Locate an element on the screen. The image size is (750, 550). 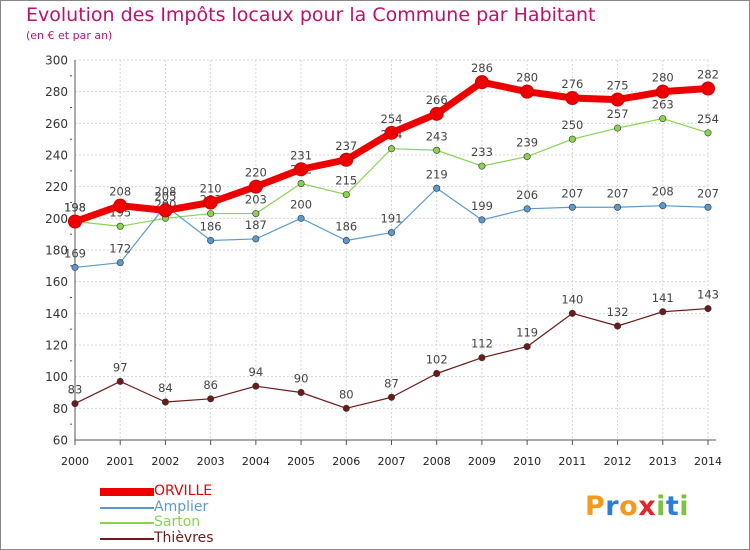
data-label: 141 is located at coordinates (663, 298).